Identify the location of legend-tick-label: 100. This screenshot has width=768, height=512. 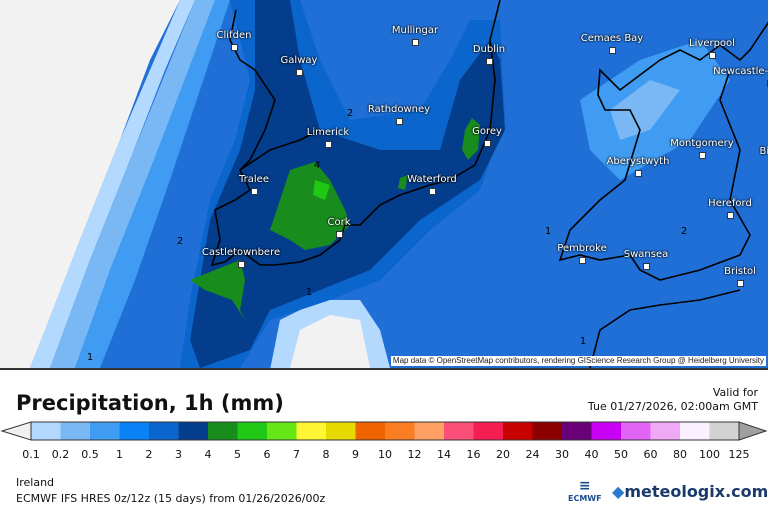
(709, 454).